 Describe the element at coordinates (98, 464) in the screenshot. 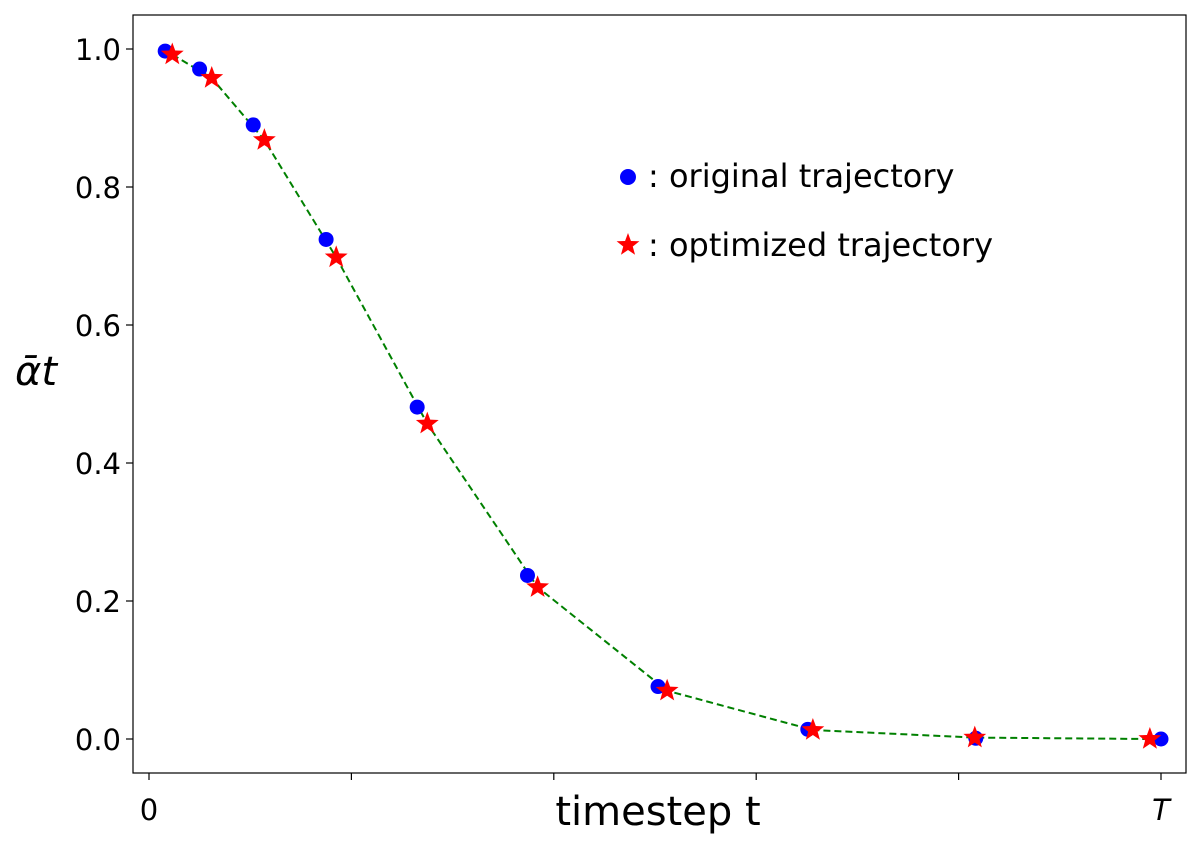

I see `y-tick-label: 0.4` at that location.